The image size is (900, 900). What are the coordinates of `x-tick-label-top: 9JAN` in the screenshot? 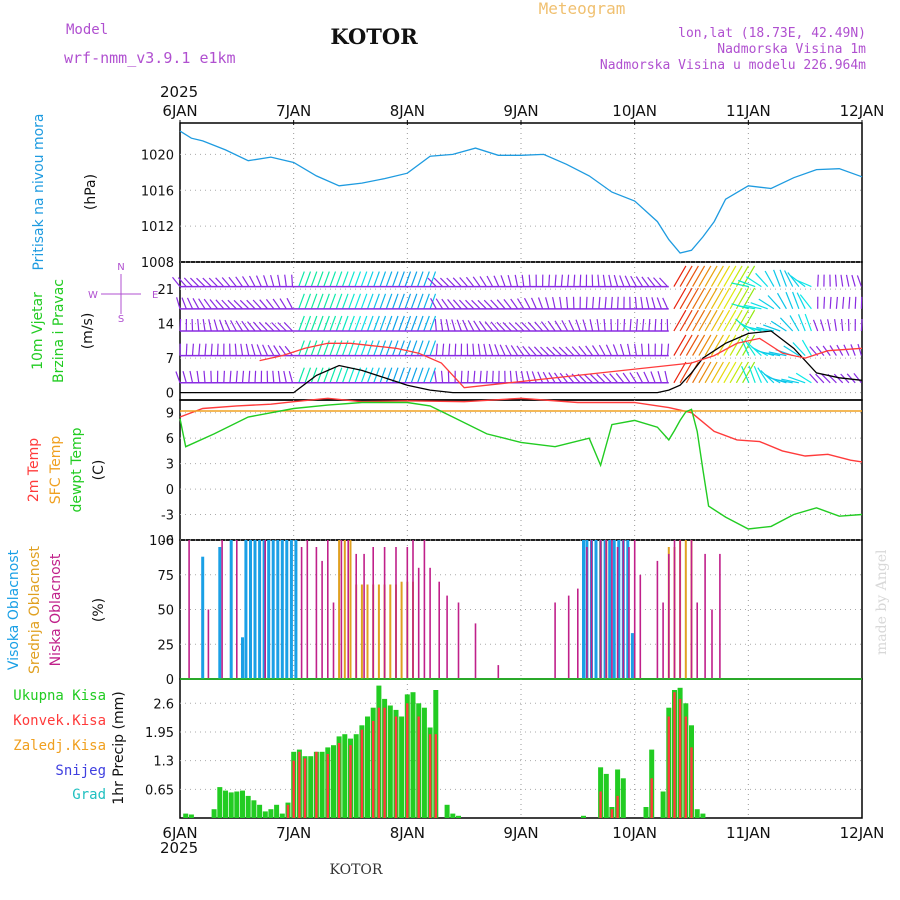 It's located at (520, 111).